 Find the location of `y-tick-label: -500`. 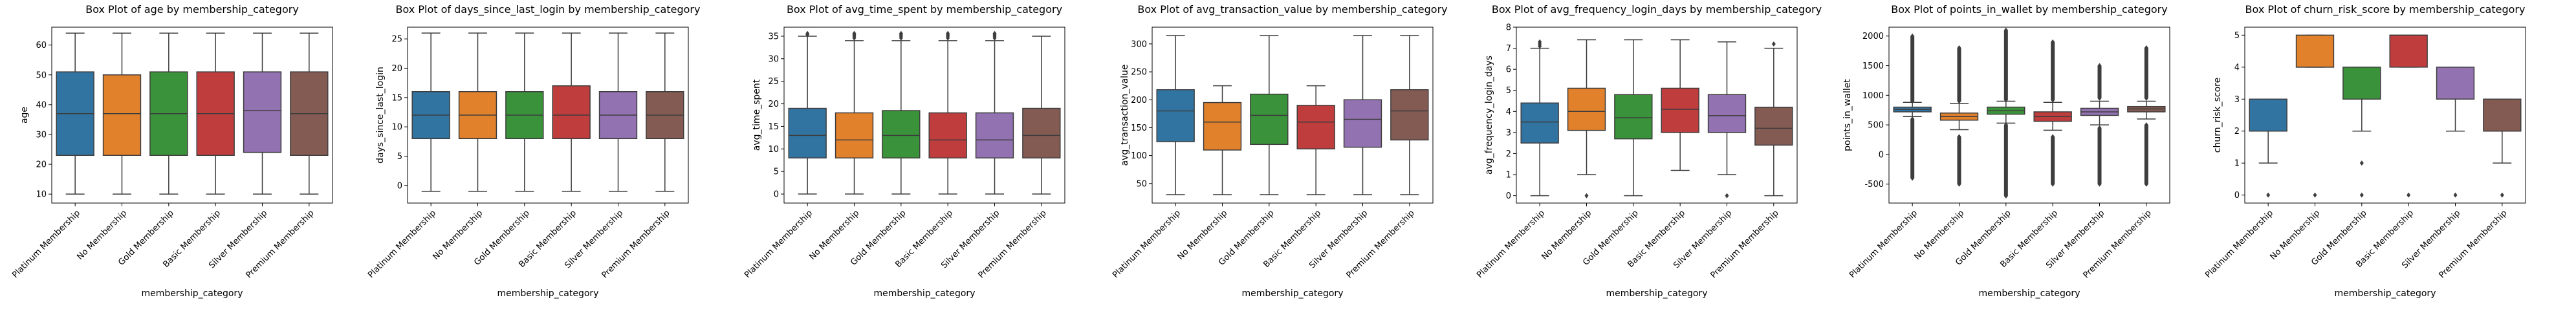

y-tick-label: -500 is located at coordinates (1874, 184).